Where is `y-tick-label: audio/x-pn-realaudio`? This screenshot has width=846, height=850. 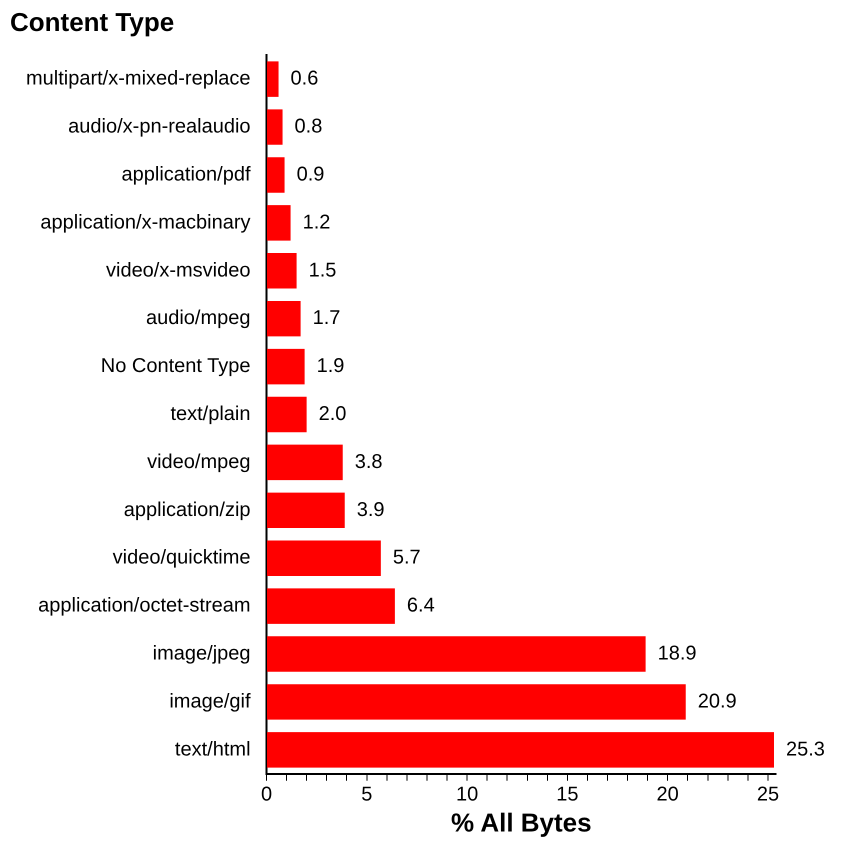
y-tick-label: audio/x-pn-realaudio is located at coordinates (159, 127).